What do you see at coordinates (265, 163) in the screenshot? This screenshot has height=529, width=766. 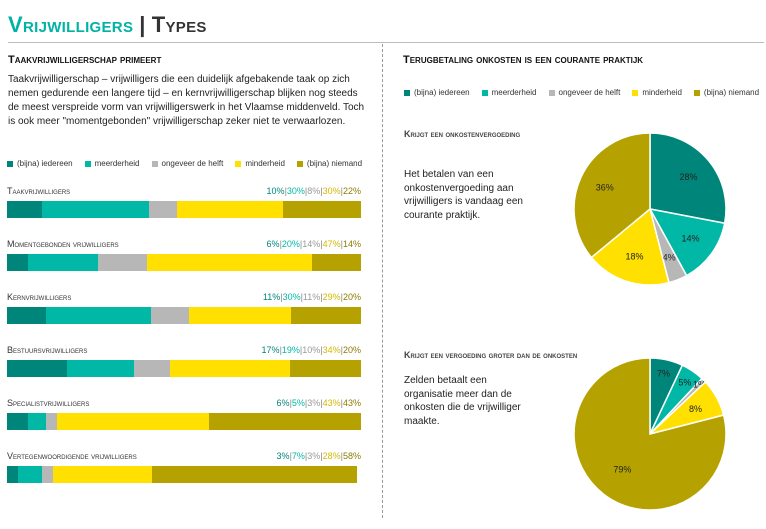 I see `legend-label: minderheid` at bounding box center [265, 163].